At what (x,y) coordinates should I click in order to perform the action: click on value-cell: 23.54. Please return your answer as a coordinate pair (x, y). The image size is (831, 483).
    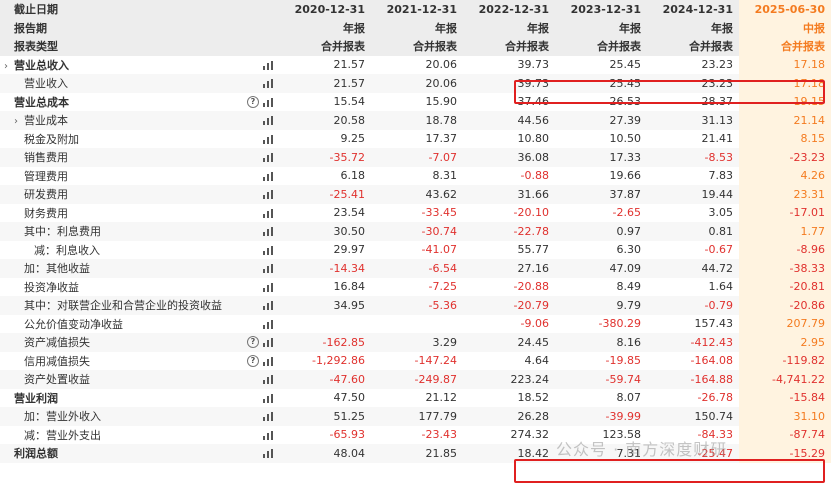
    Looking at the image, I should click on (325, 212).